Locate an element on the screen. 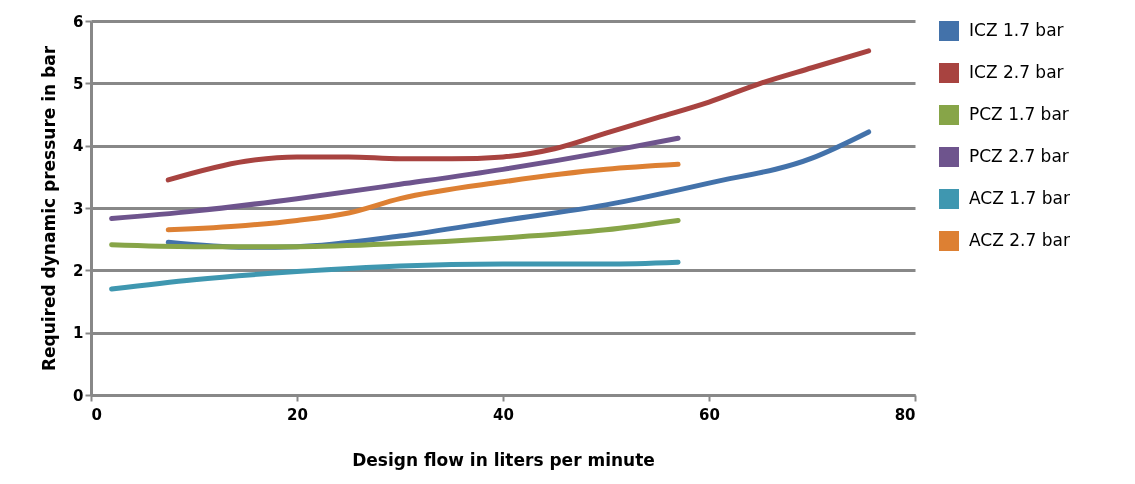 This screenshot has width=1135, height=484. y-tick-label: 3 is located at coordinates (78, 208).